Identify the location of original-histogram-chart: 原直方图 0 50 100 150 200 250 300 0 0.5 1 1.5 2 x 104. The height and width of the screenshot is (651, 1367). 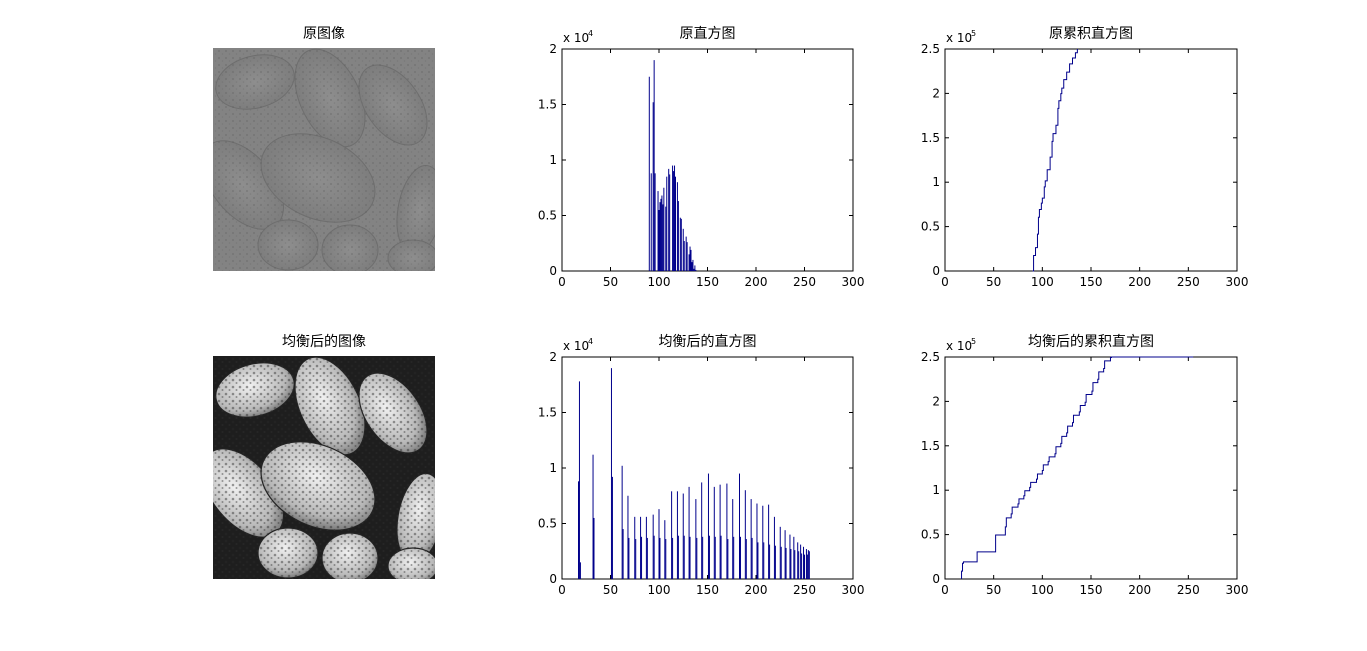
(701, 157).